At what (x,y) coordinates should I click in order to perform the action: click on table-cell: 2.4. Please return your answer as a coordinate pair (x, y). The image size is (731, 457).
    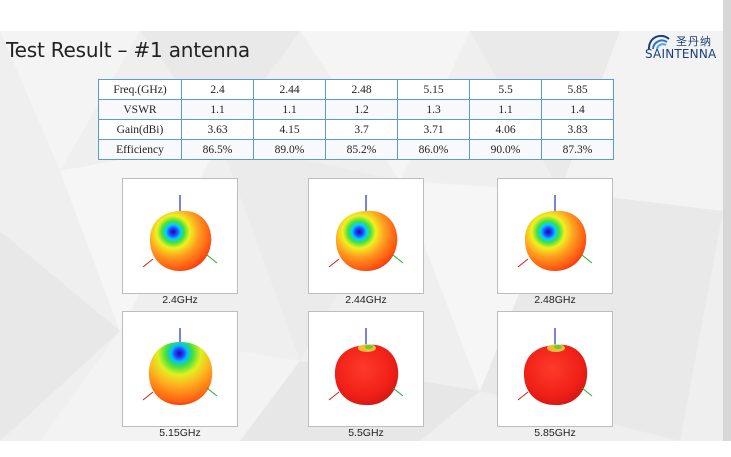
    Looking at the image, I should click on (217, 89).